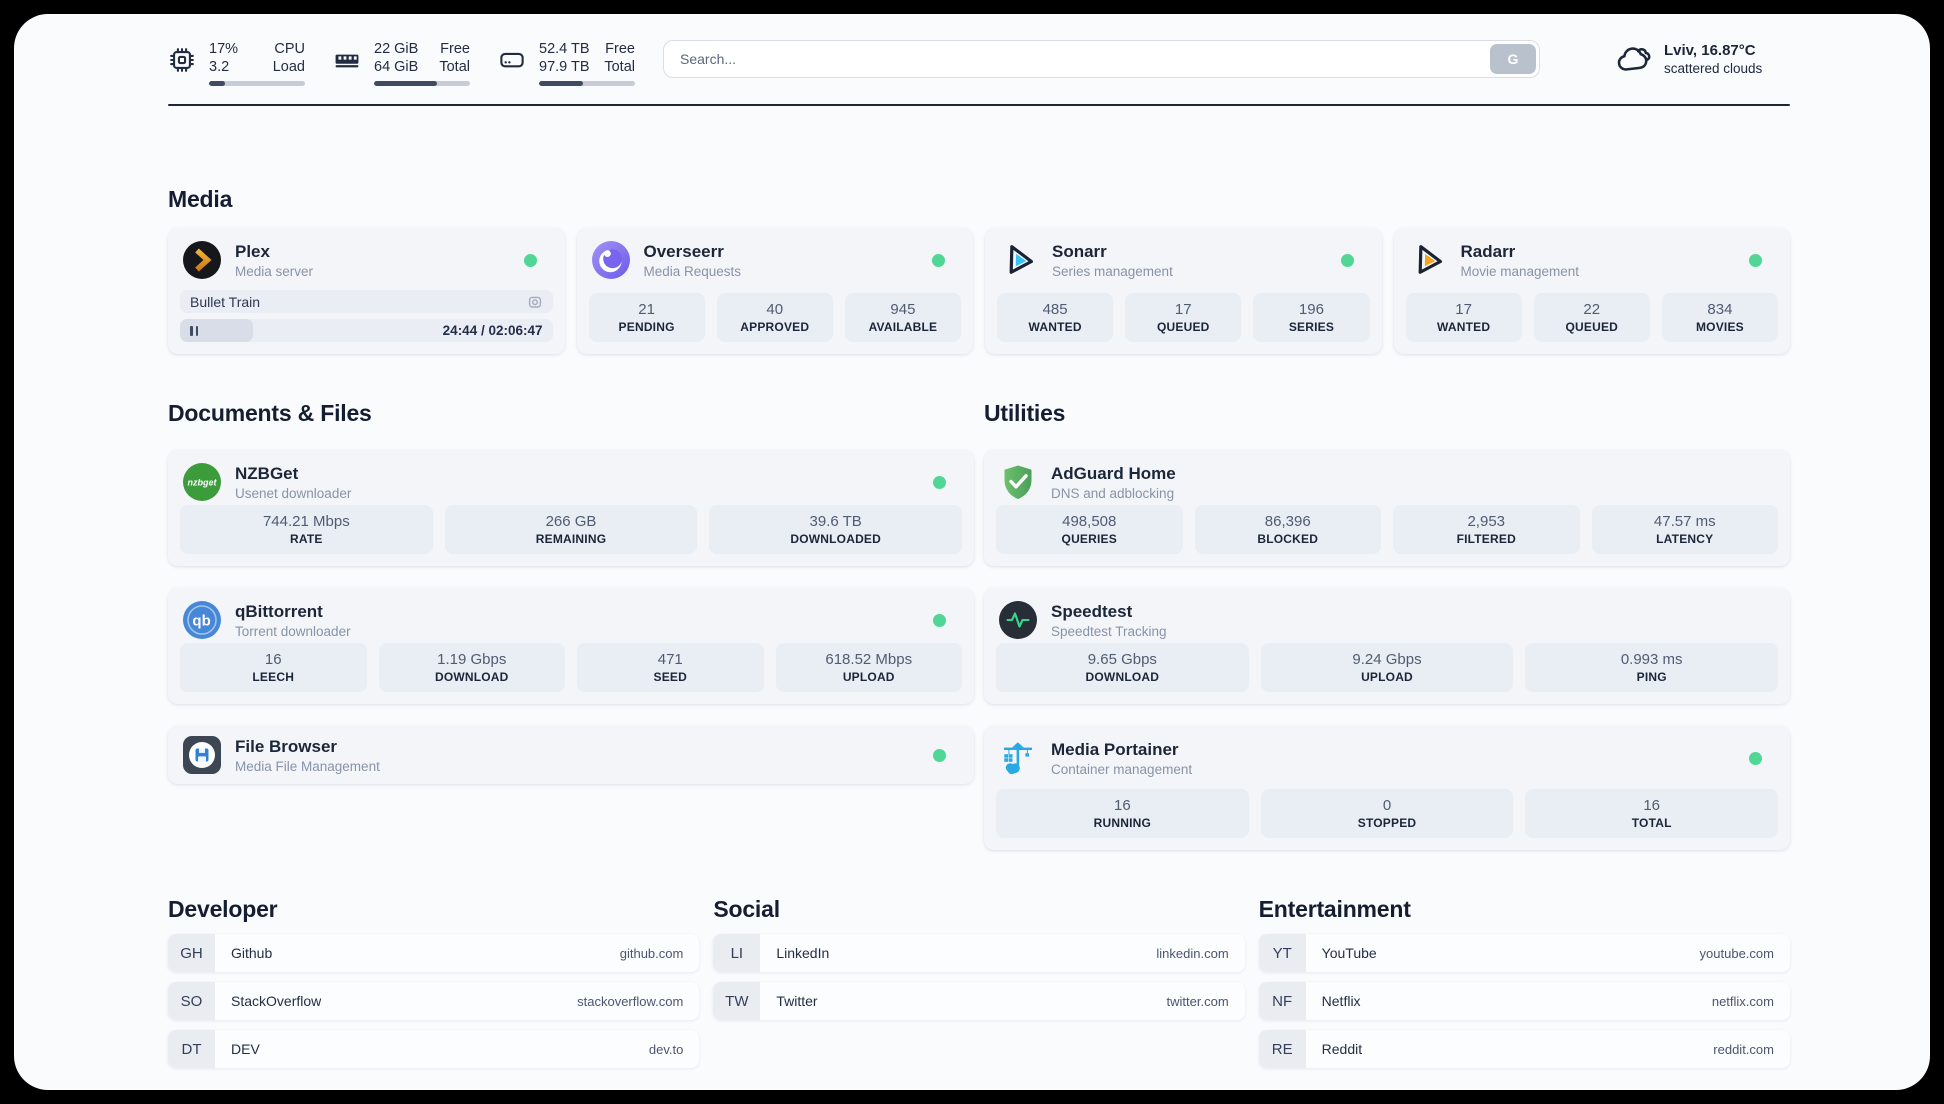 The height and width of the screenshot is (1104, 1944). Describe the element at coordinates (454, 67) in the screenshot. I see `memory-total-label: Total` at that location.